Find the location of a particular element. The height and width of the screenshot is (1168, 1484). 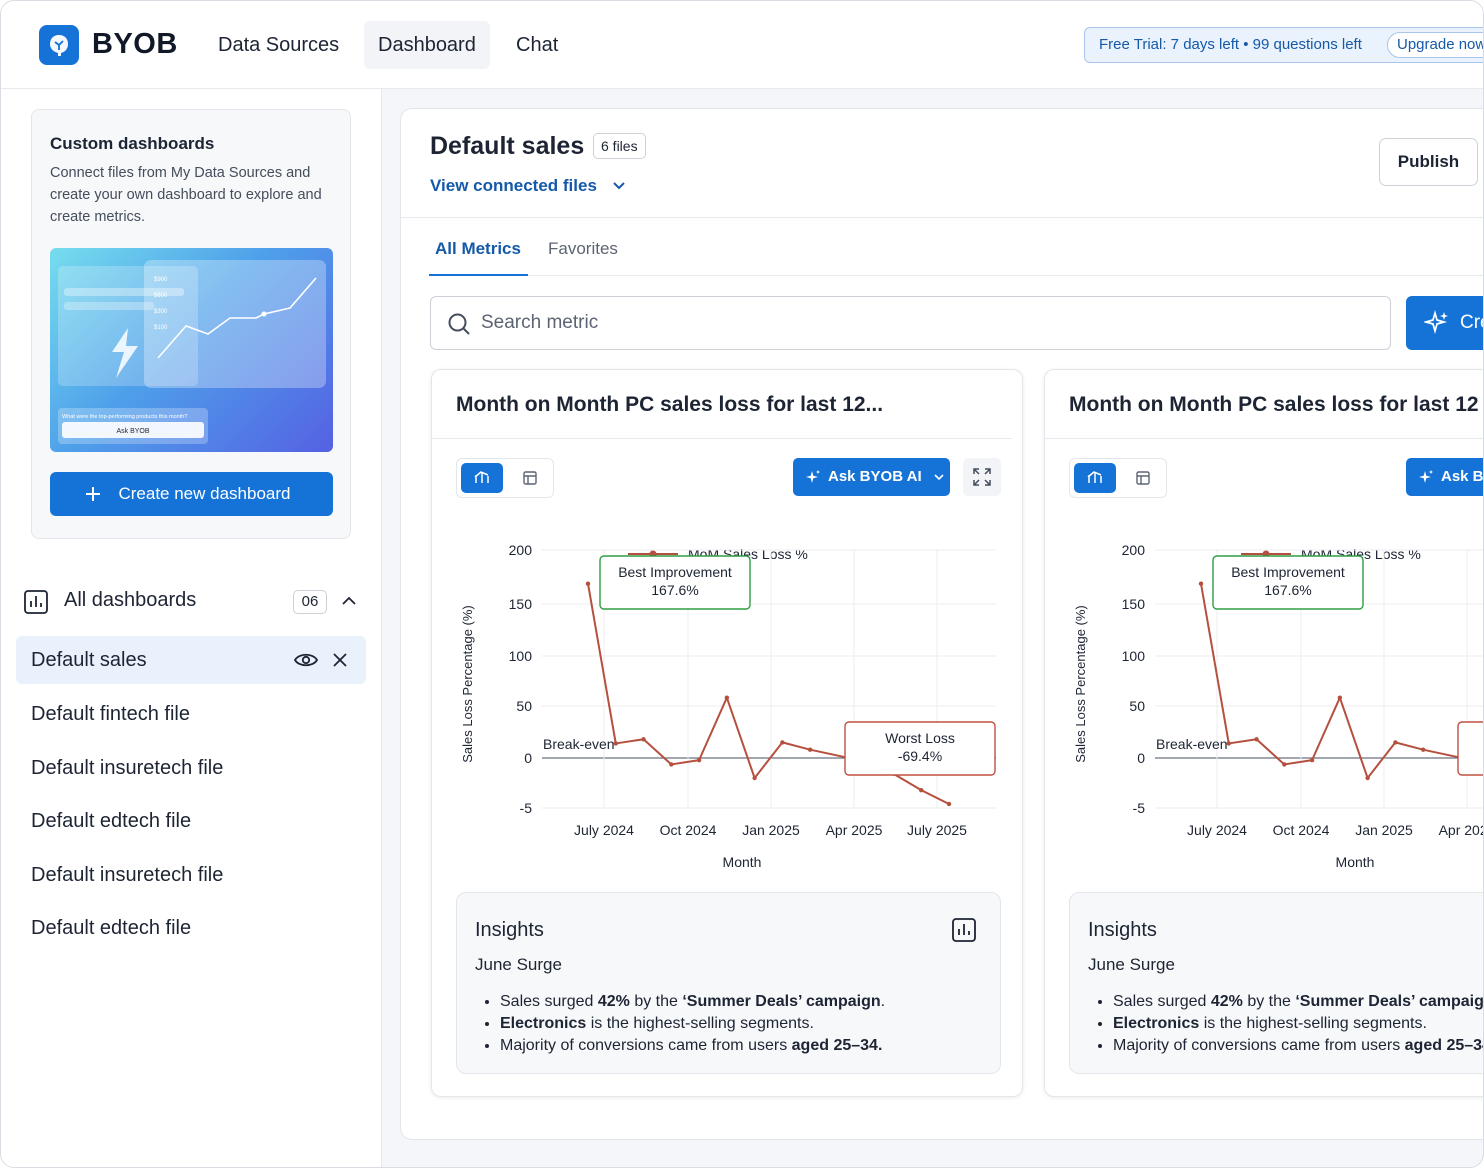

tab-favorites: Favorites is located at coordinates (583, 248).